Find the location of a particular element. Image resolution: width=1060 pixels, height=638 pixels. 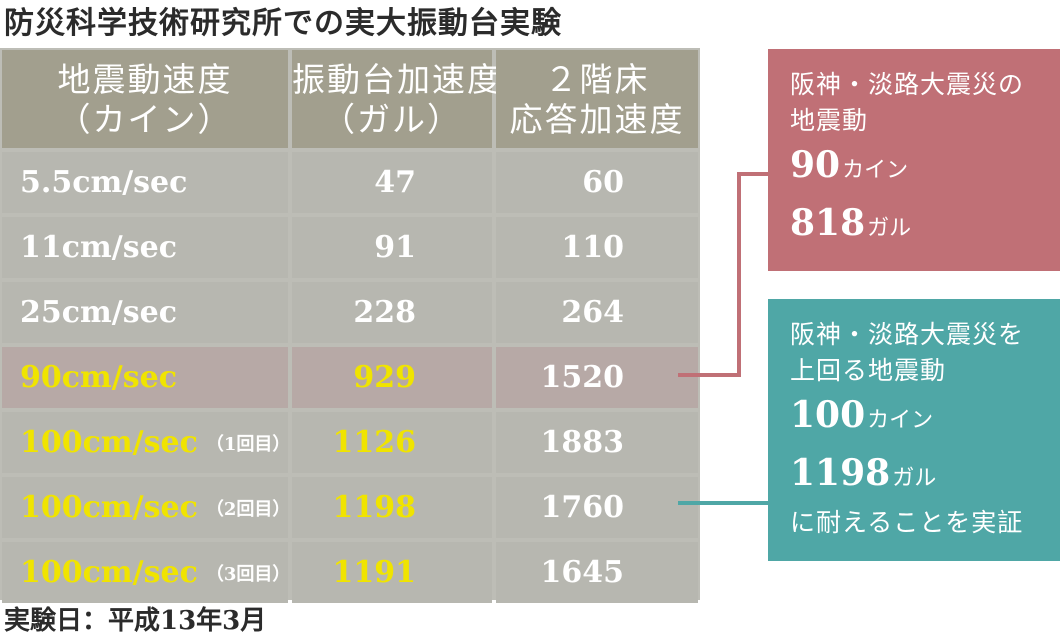

row-floor-accel: 264 is located at coordinates (597, 312).